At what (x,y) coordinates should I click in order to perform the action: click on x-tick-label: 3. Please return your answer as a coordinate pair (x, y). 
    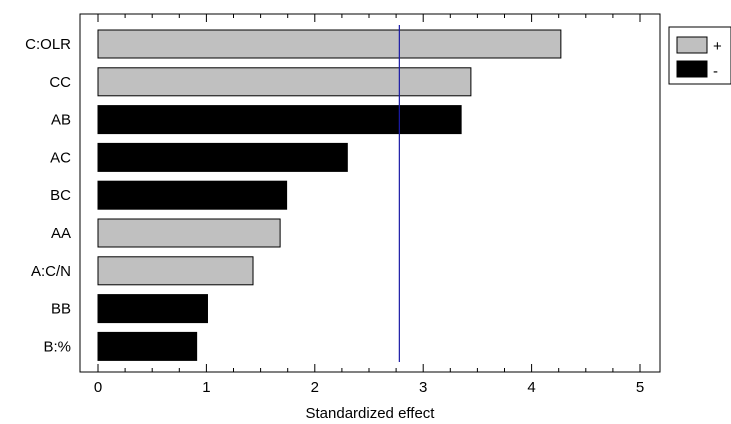
    Looking at the image, I should click on (423, 387).